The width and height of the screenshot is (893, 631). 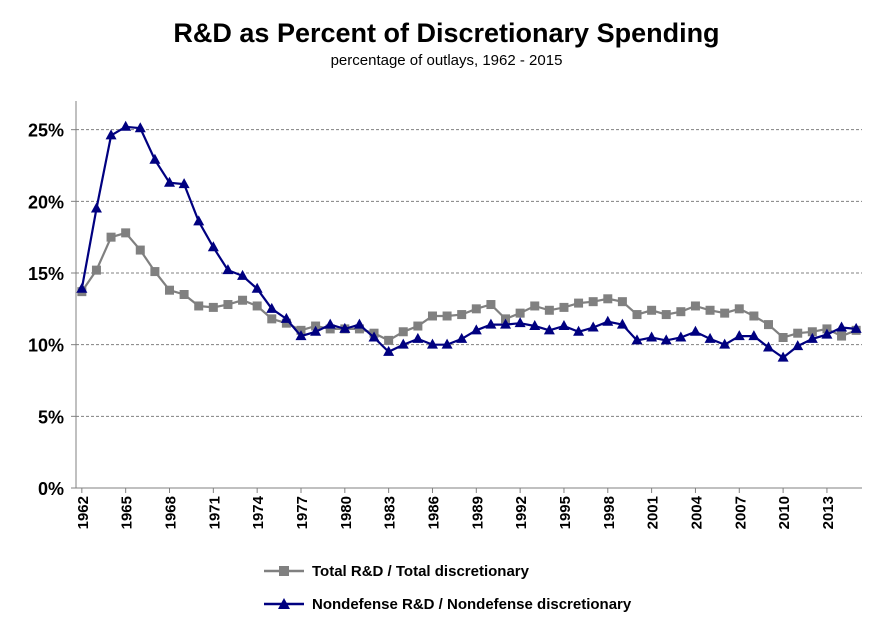 What do you see at coordinates (740, 512) in the screenshot?
I see `x-tick-label: 2007` at bounding box center [740, 512].